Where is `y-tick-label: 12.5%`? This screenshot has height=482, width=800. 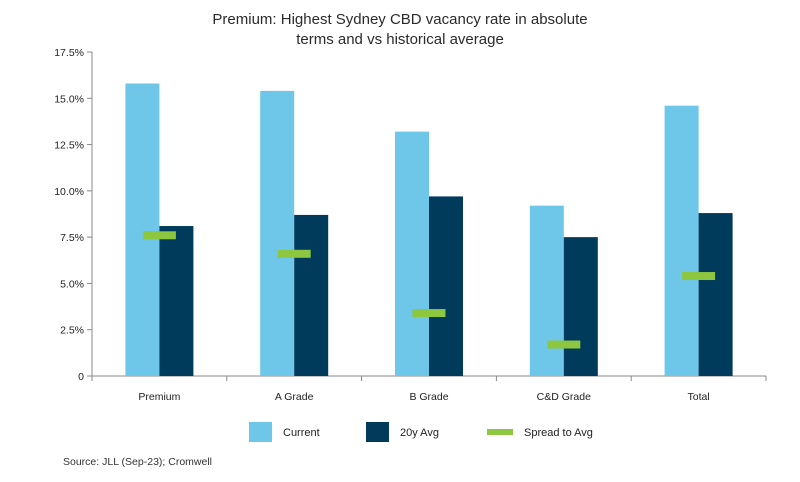
y-tick-label: 12.5% is located at coordinates (69, 146).